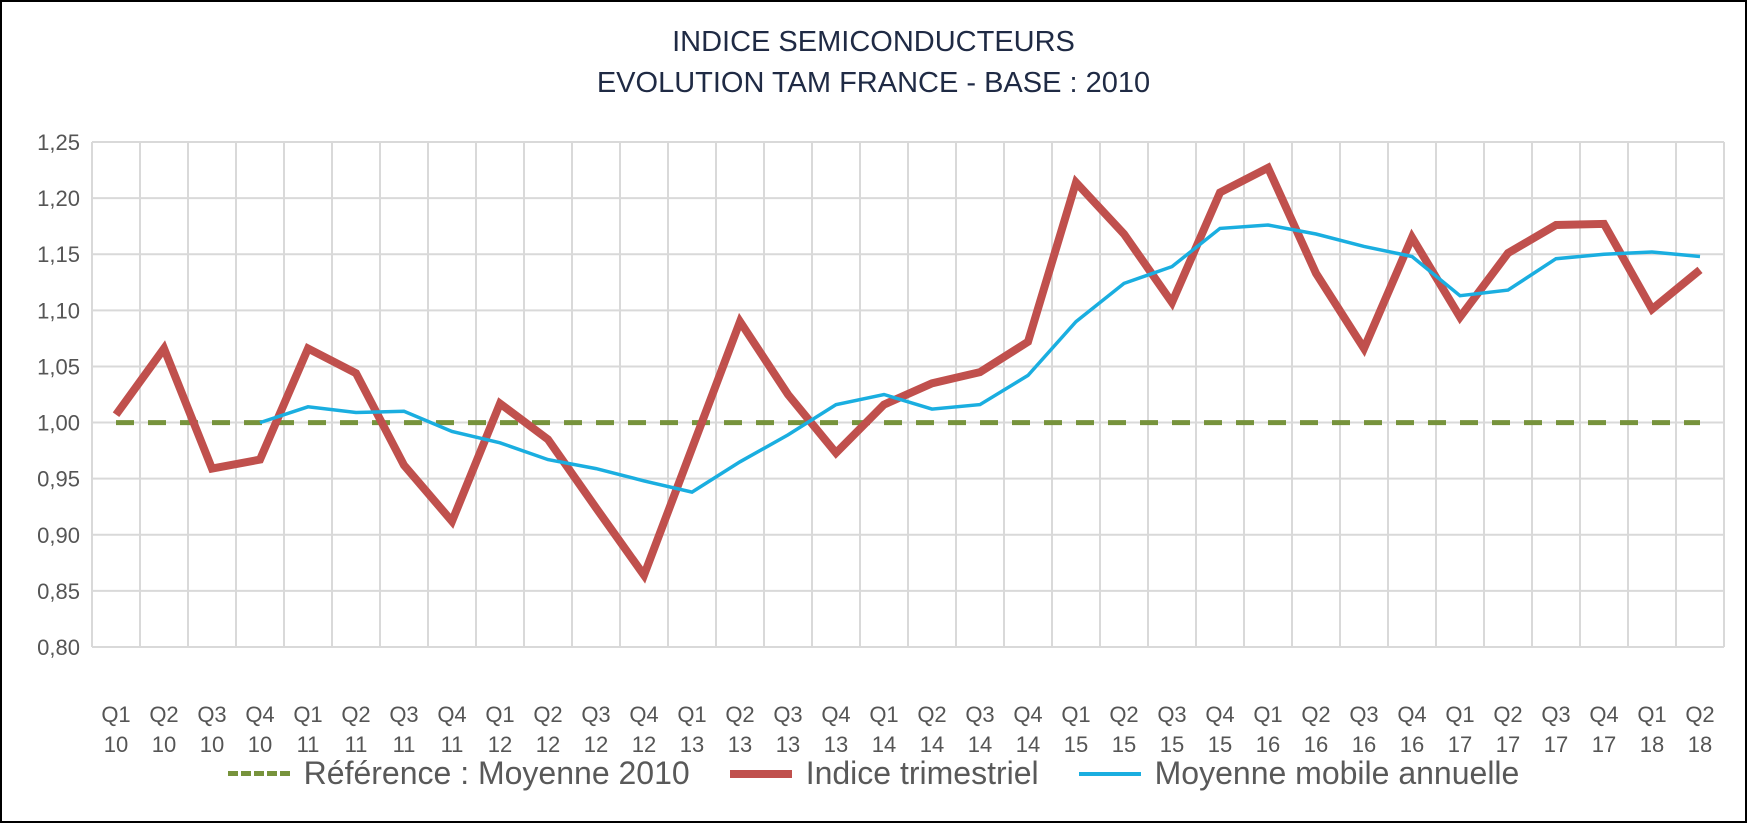 The height and width of the screenshot is (823, 1747). Describe the element at coordinates (760, 773) in the screenshot. I see `legend-swatch-red-icon` at that location.